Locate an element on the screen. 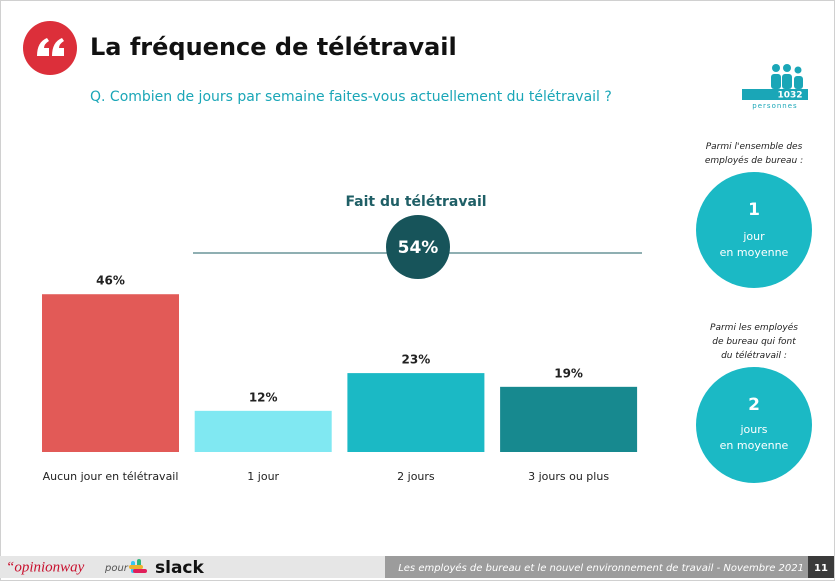 This screenshot has width=835, height=581. quote-badge is located at coordinates (50, 48).